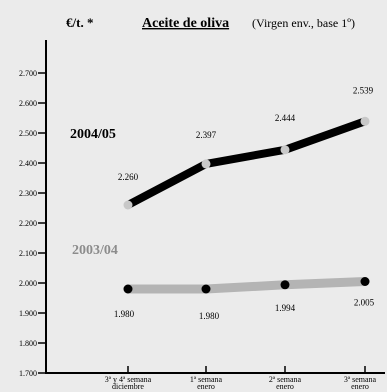 Image resolution: width=387 pixels, height=392 pixels. What do you see at coordinates (28, 343) in the screenshot?
I see `y-tick-label: 1.800` at bounding box center [28, 343].